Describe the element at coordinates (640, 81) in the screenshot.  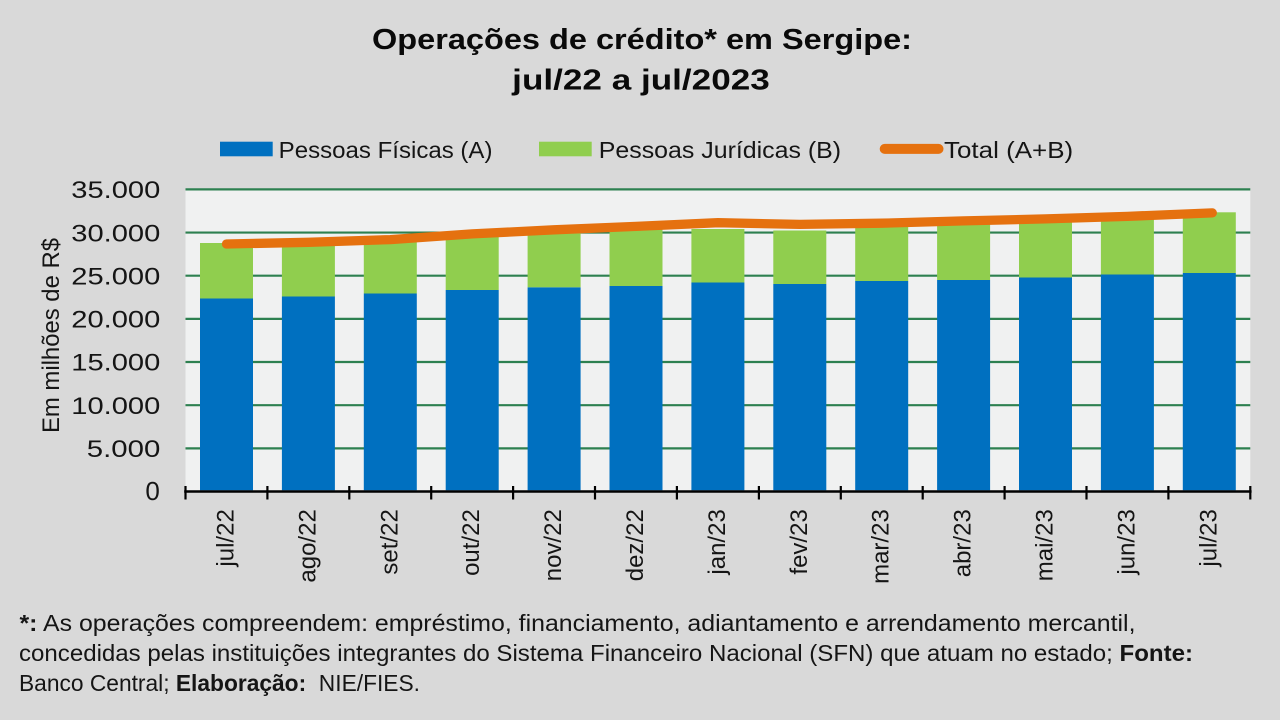
I see `svg-text: jul/22 a jul/2023` at that location.